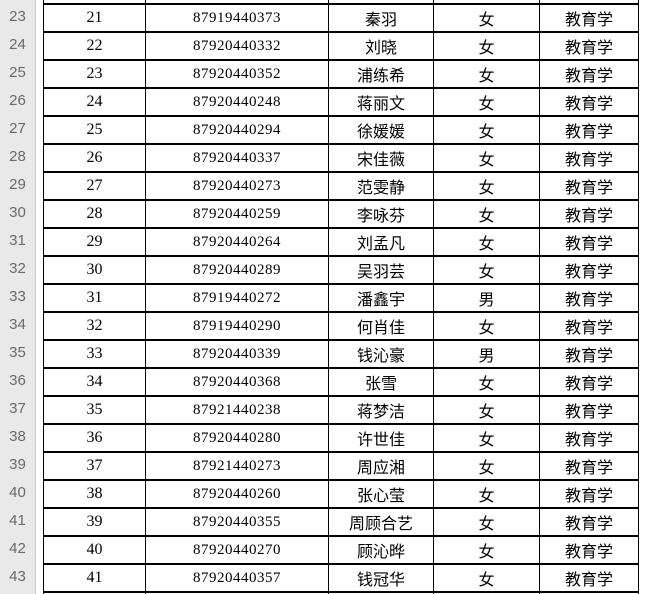  What do you see at coordinates (381, 466) in the screenshot?
I see `cell-name: 周应湘` at bounding box center [381, 466].